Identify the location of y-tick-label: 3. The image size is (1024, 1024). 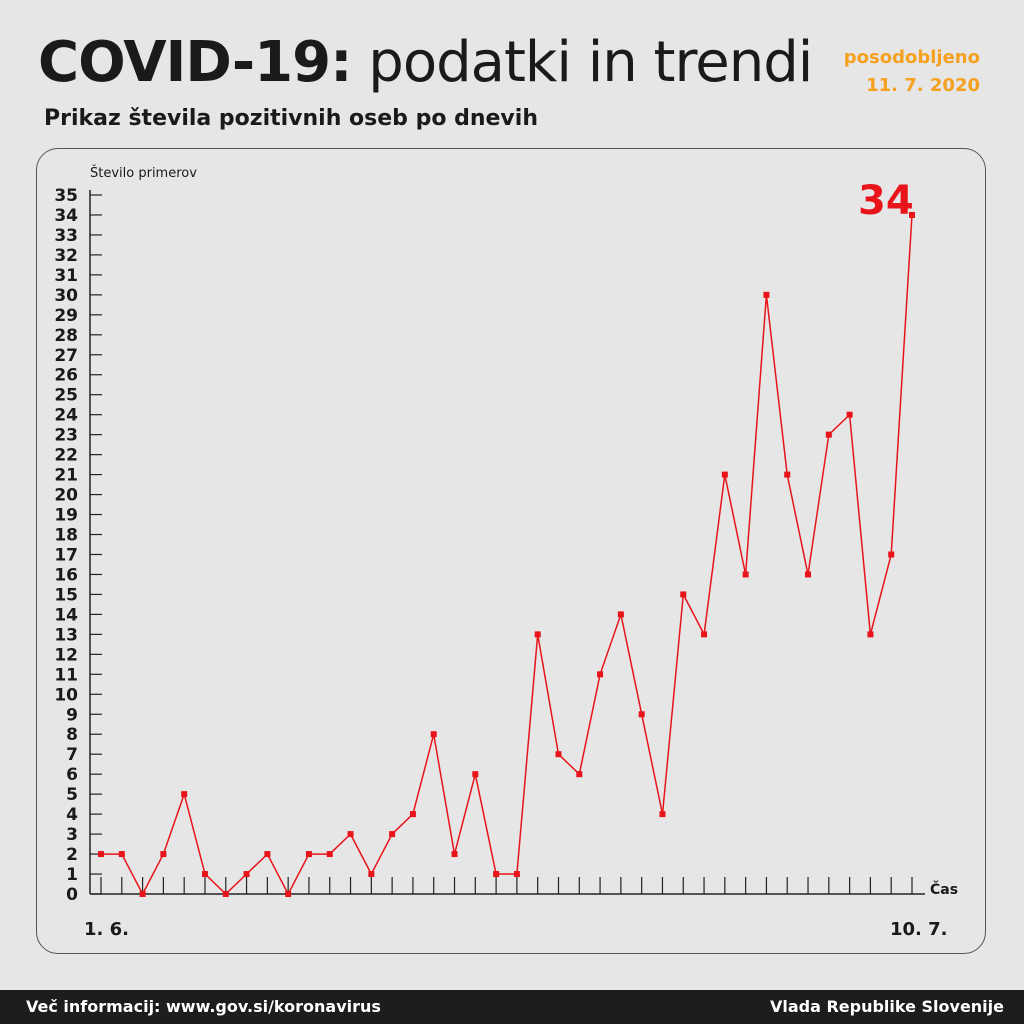
(72, 835).